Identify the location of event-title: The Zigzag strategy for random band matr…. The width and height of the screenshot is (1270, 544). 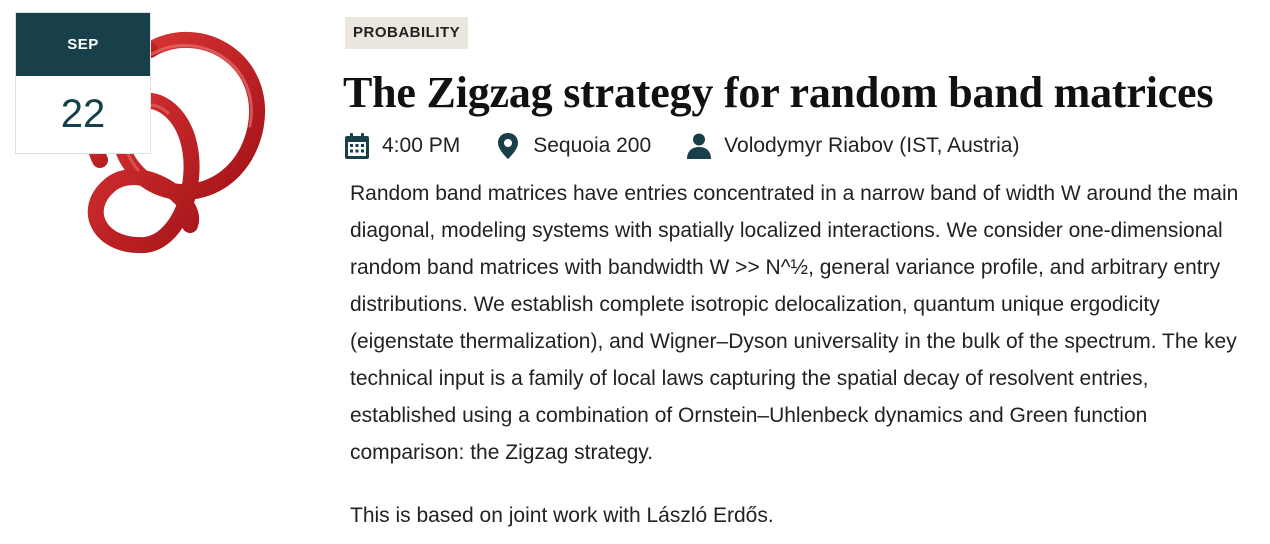
(778, 92).